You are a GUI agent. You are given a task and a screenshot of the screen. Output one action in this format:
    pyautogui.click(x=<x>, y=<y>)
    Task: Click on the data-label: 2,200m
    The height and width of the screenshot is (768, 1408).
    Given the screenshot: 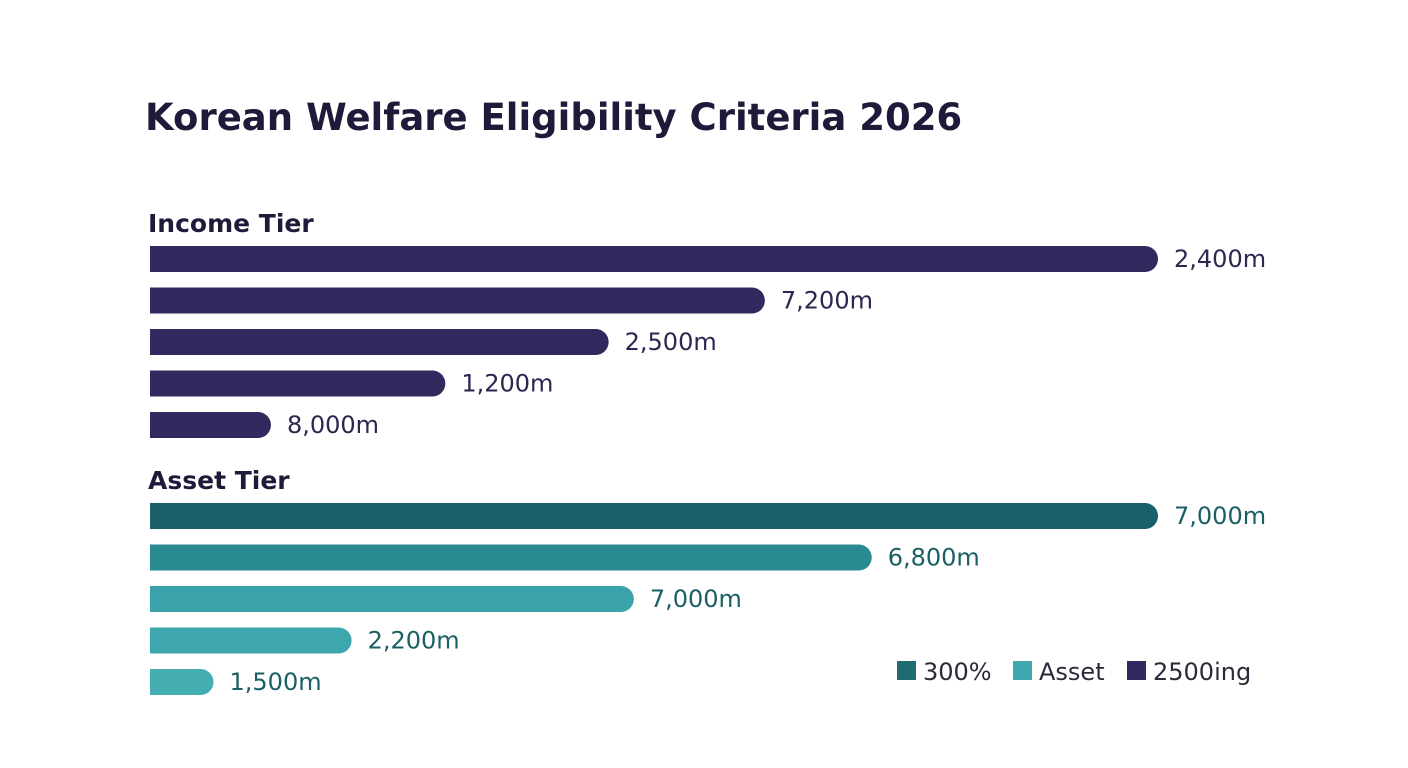 What is the action you would take?
    pyautogui.click(x=414, y=641)
    